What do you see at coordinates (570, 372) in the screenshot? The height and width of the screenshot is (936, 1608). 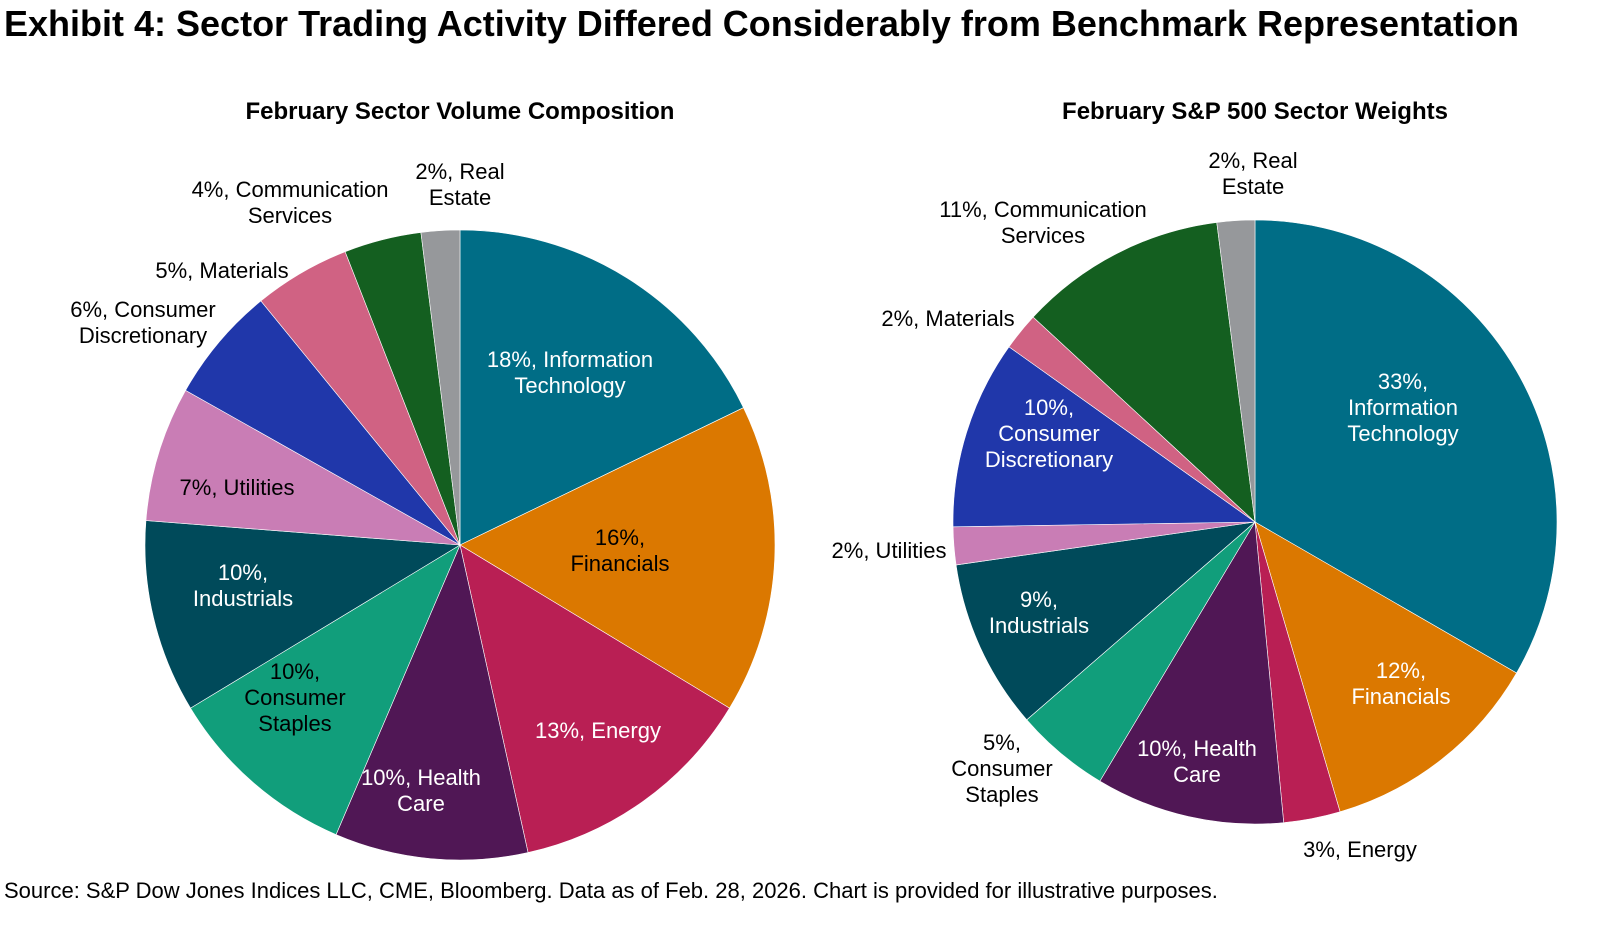 I see `data-label-information-technology: 18%, Information Technology` at bounding box center [570, 372].